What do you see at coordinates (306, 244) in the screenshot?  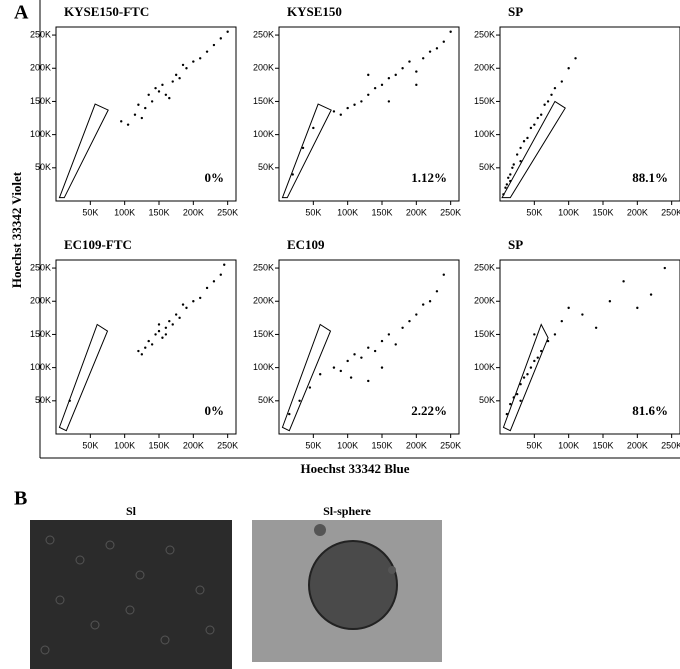 I see `chart-title: EC109` at bounding box center [306, 244].